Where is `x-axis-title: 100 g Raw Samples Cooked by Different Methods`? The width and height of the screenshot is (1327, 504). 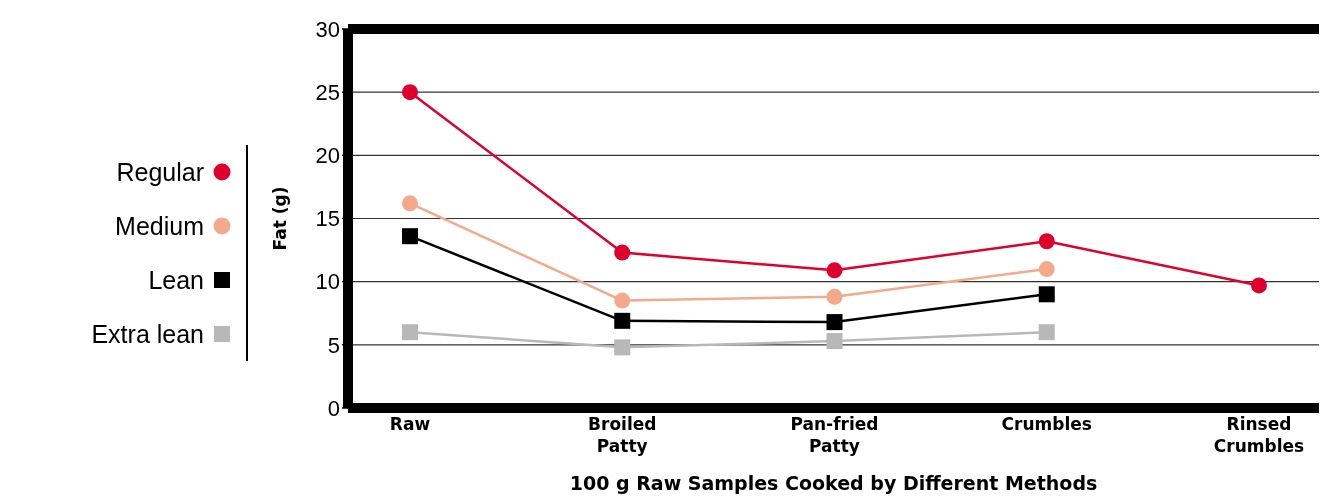
x-axis-title: 100 g Raw Samples Cooked by Different Methods is located at coordinates (833, 483).